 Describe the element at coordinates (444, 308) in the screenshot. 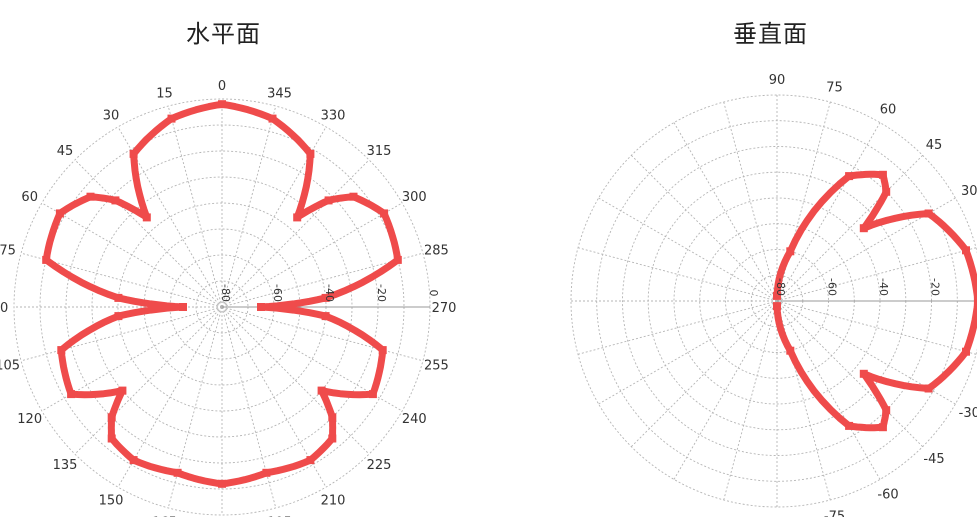

I see `angle-tick-label: 270` at that location.